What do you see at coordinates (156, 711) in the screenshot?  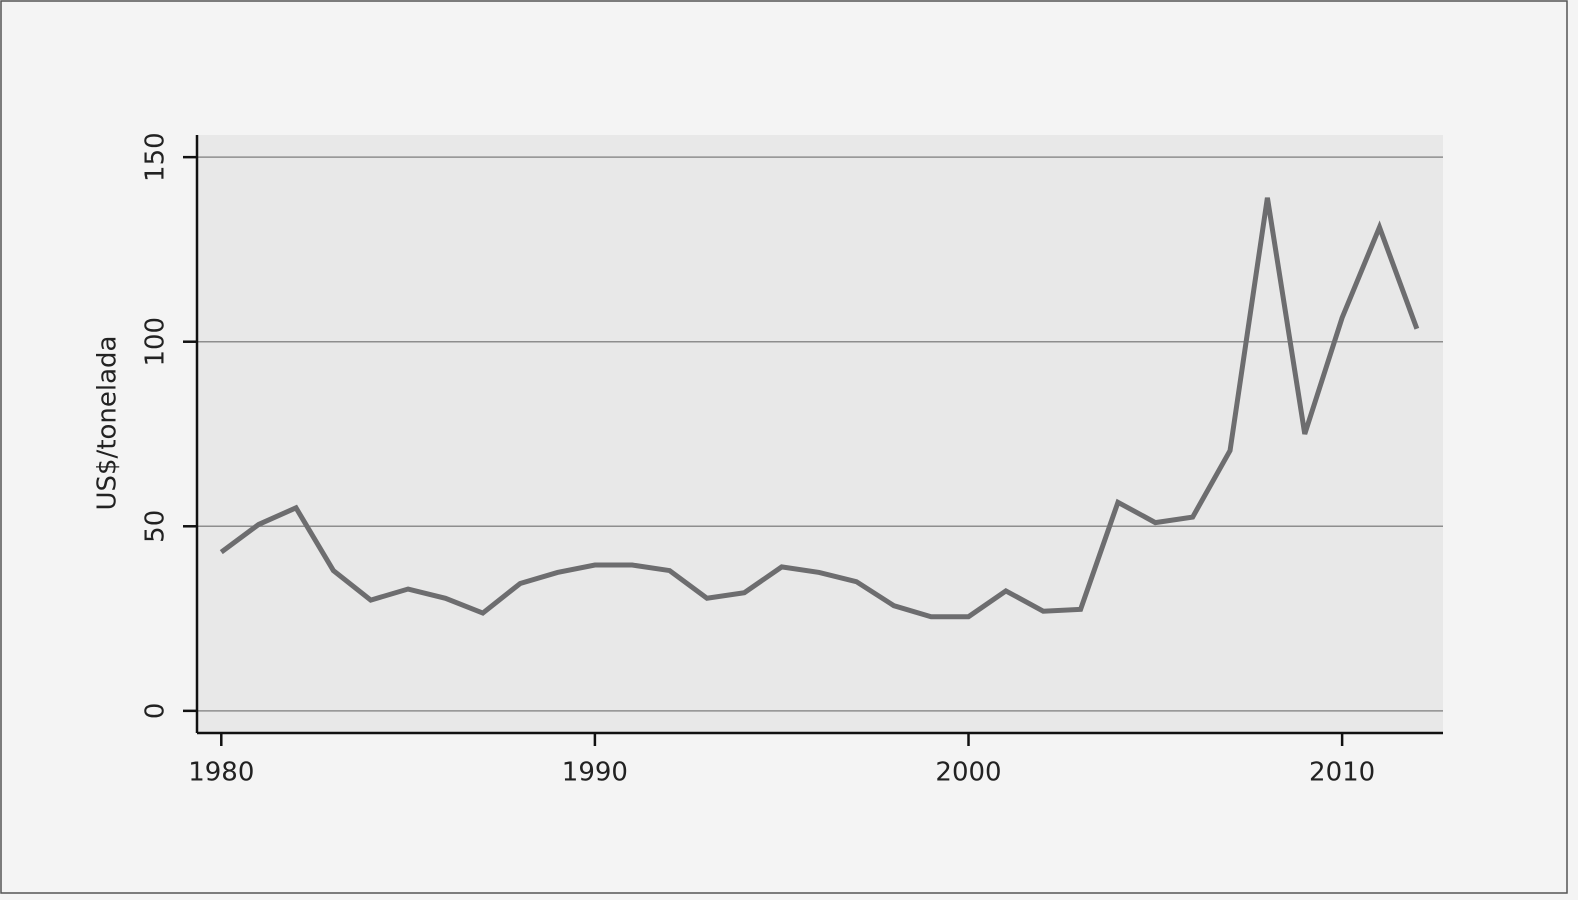 I see `y-tick-label: 0` at bounding box center [156, 711].